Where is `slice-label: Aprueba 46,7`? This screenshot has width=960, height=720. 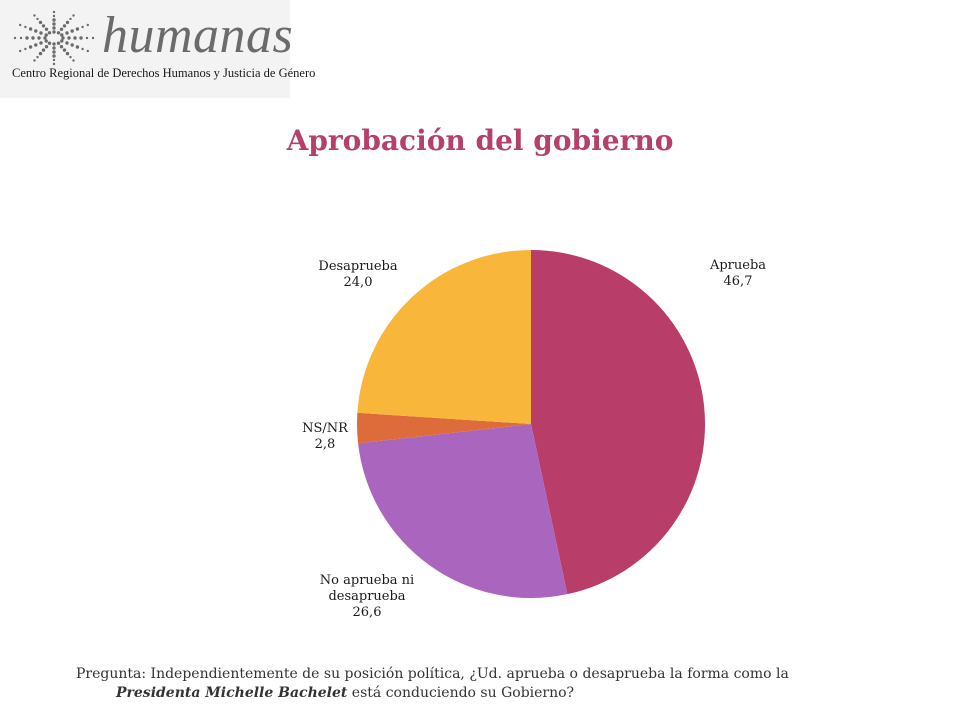 slice-label: Aprueba 46,7 is located at coordinates (737, 273).